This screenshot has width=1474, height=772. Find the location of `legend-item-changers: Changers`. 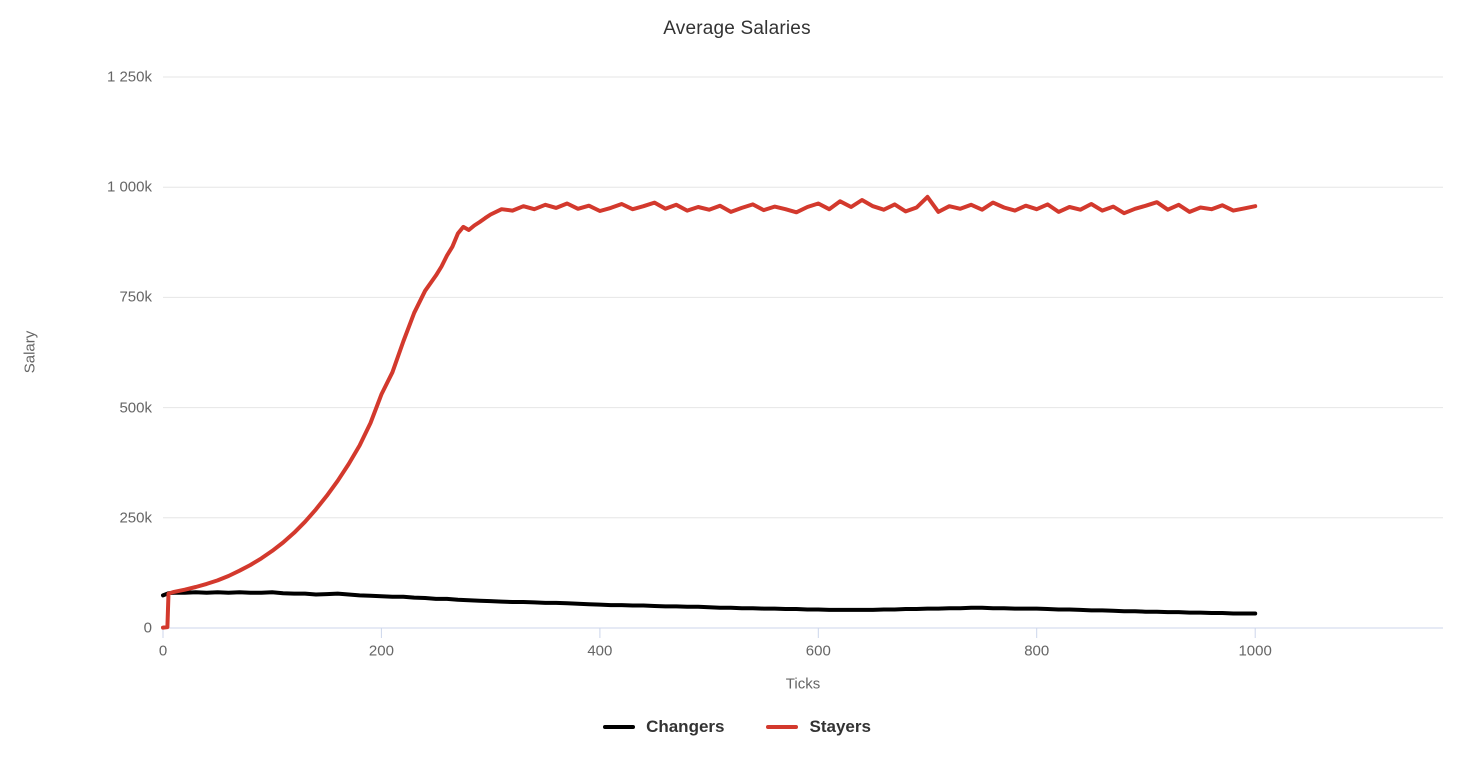

legend-item-changers: Changers is located at coordinates (663, 727).